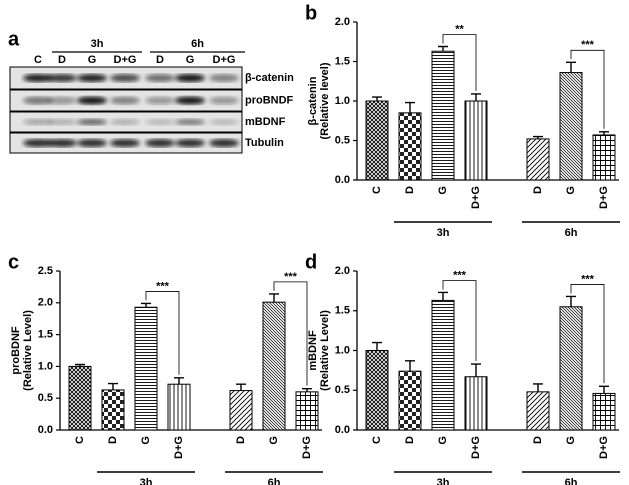 The image size is (629, 485). What do you see at coordinates (313, 100) in the screenshot?
I see `y-axis-label: β-catenin` at bounding box center [313, 100].